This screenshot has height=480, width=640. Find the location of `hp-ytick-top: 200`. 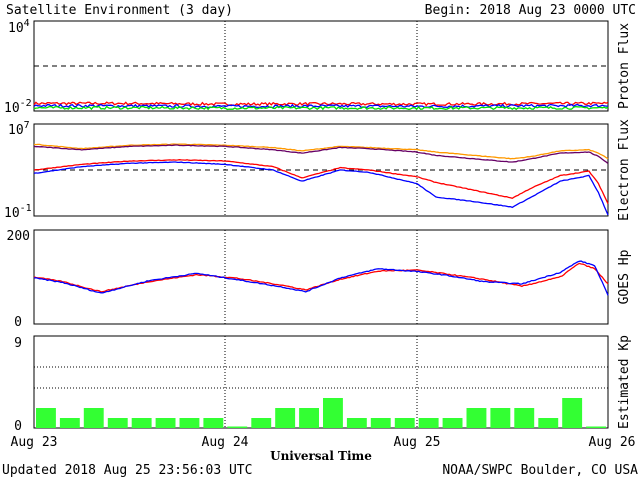

hp-ytick-top: 200 is located at coordinates (18, 236).